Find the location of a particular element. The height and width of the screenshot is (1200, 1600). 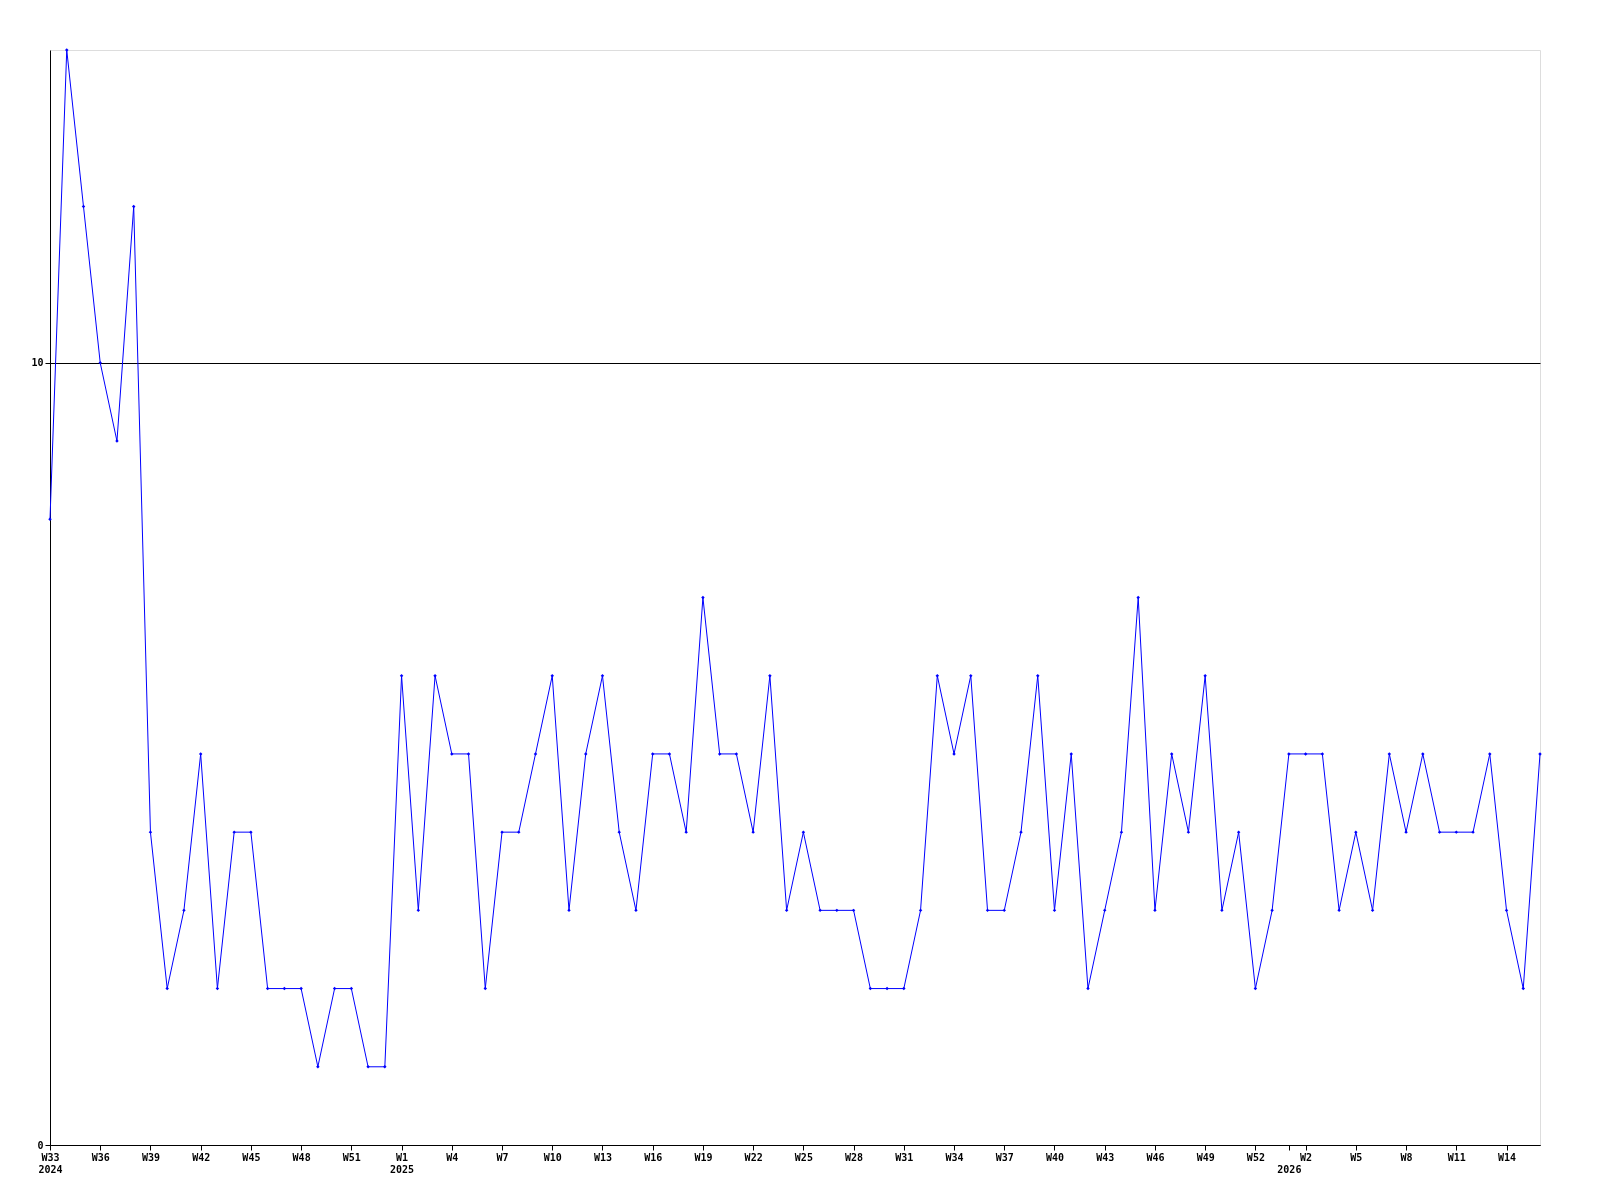

x-tick-label: W34 is located at coordinates (954, 1157).